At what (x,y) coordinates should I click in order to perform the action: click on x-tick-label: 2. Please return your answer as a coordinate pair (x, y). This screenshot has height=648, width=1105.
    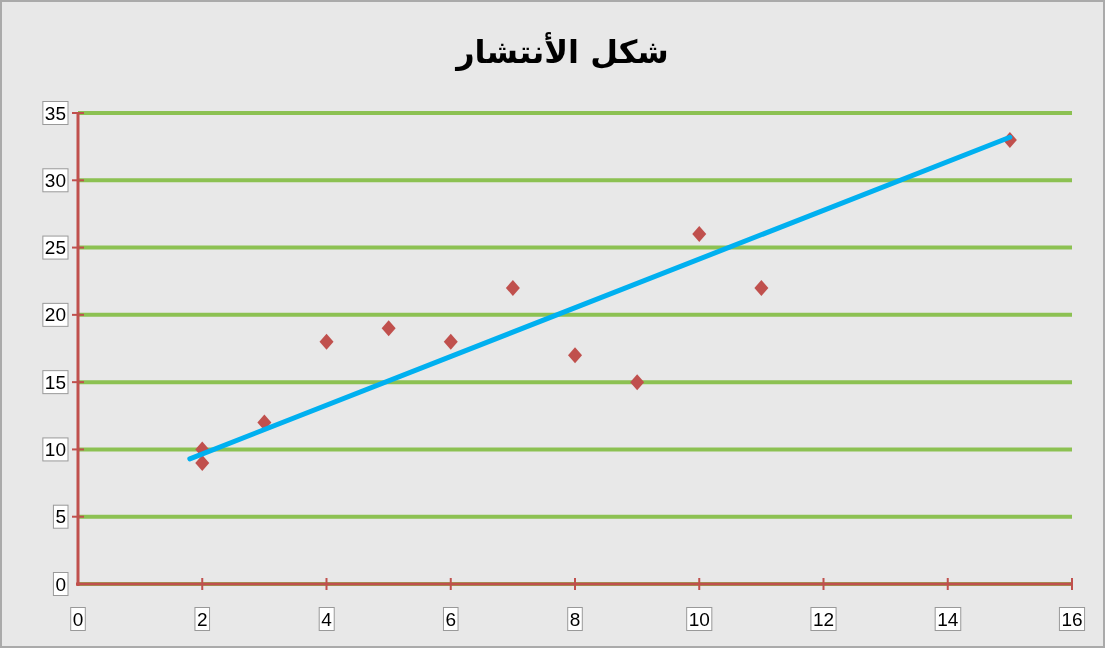
    Looking at the image, I should click on (202, 619).